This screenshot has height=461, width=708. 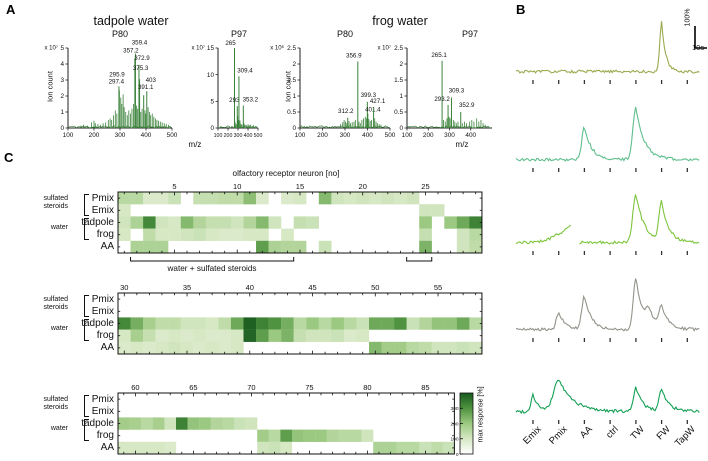 I want to click on svg-text: 427.1, so click(x=378, y=101).